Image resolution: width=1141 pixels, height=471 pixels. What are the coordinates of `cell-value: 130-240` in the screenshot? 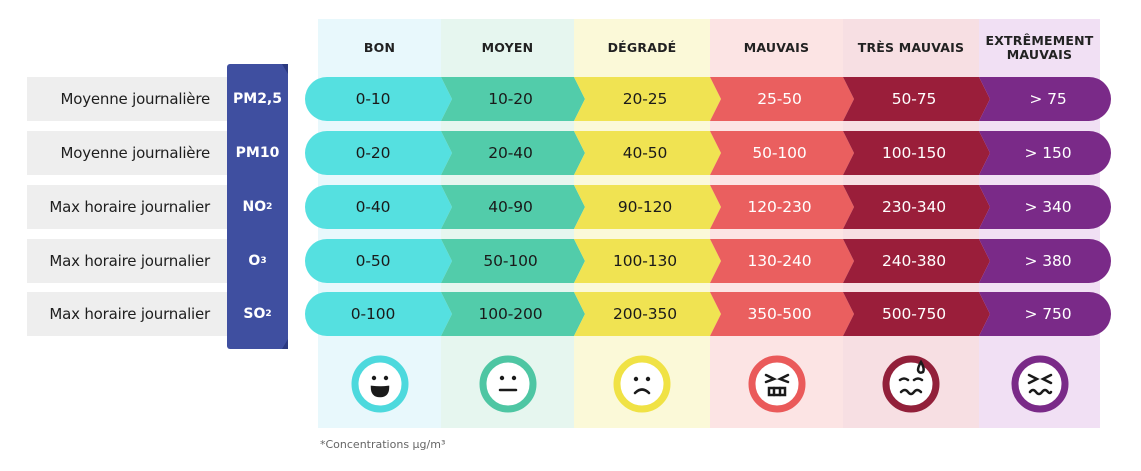 It's located at (779, 261).